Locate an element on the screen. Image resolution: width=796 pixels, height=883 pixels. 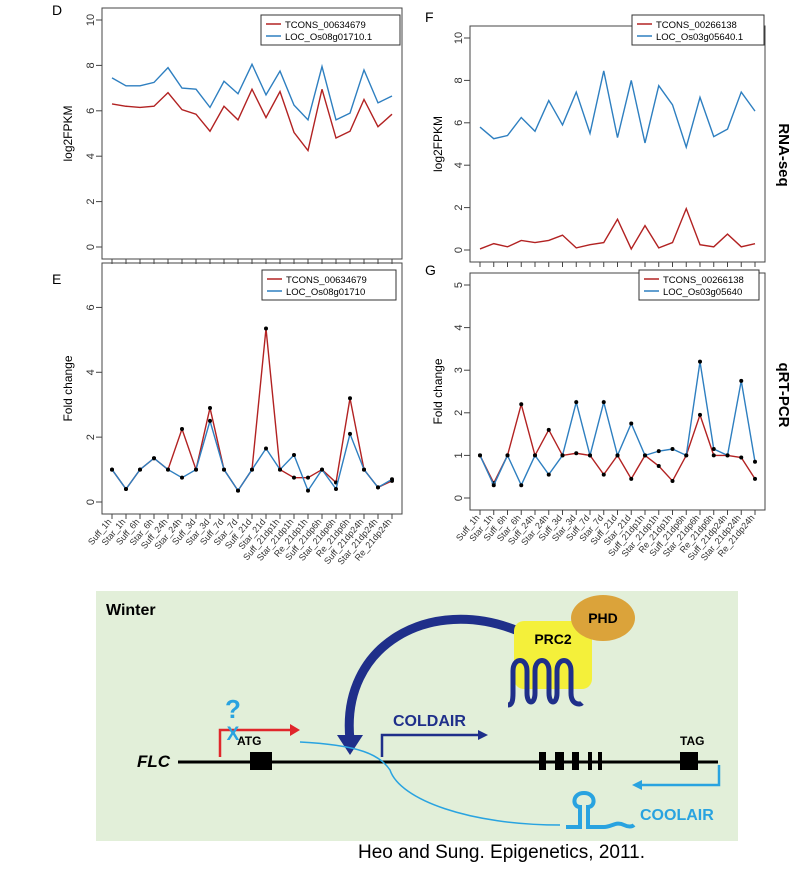
coldair-tss-arrow is located at coordinates (429, 745).